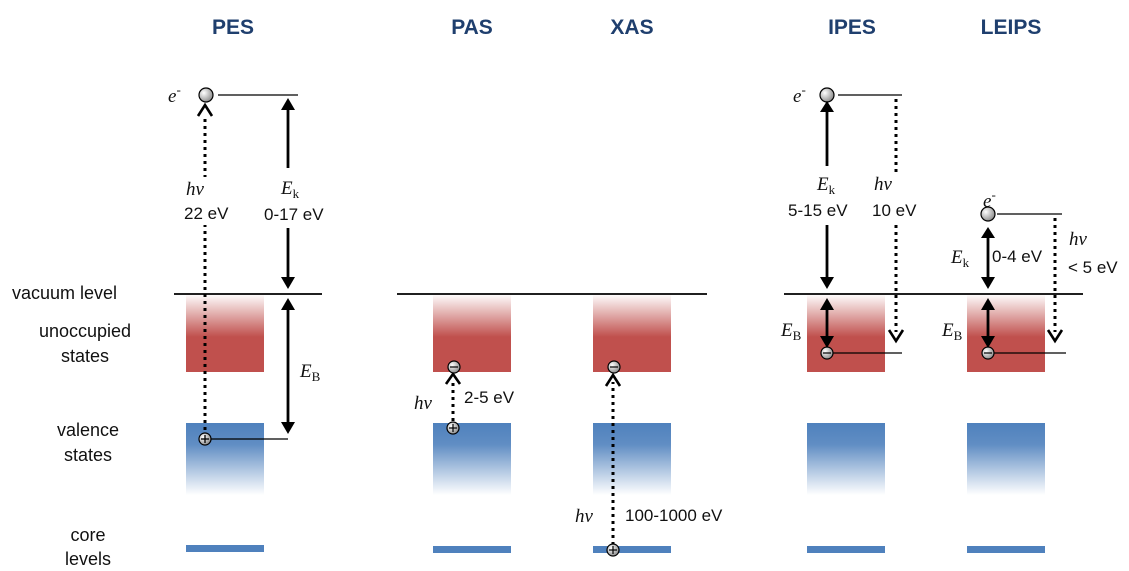 The height and width of the screenshot is (571, 1129). What do you see at coordinates (827, 283) in the screenshot?
I see `ipes-ek-arrowhead-down` at bounding box center [827, 283].